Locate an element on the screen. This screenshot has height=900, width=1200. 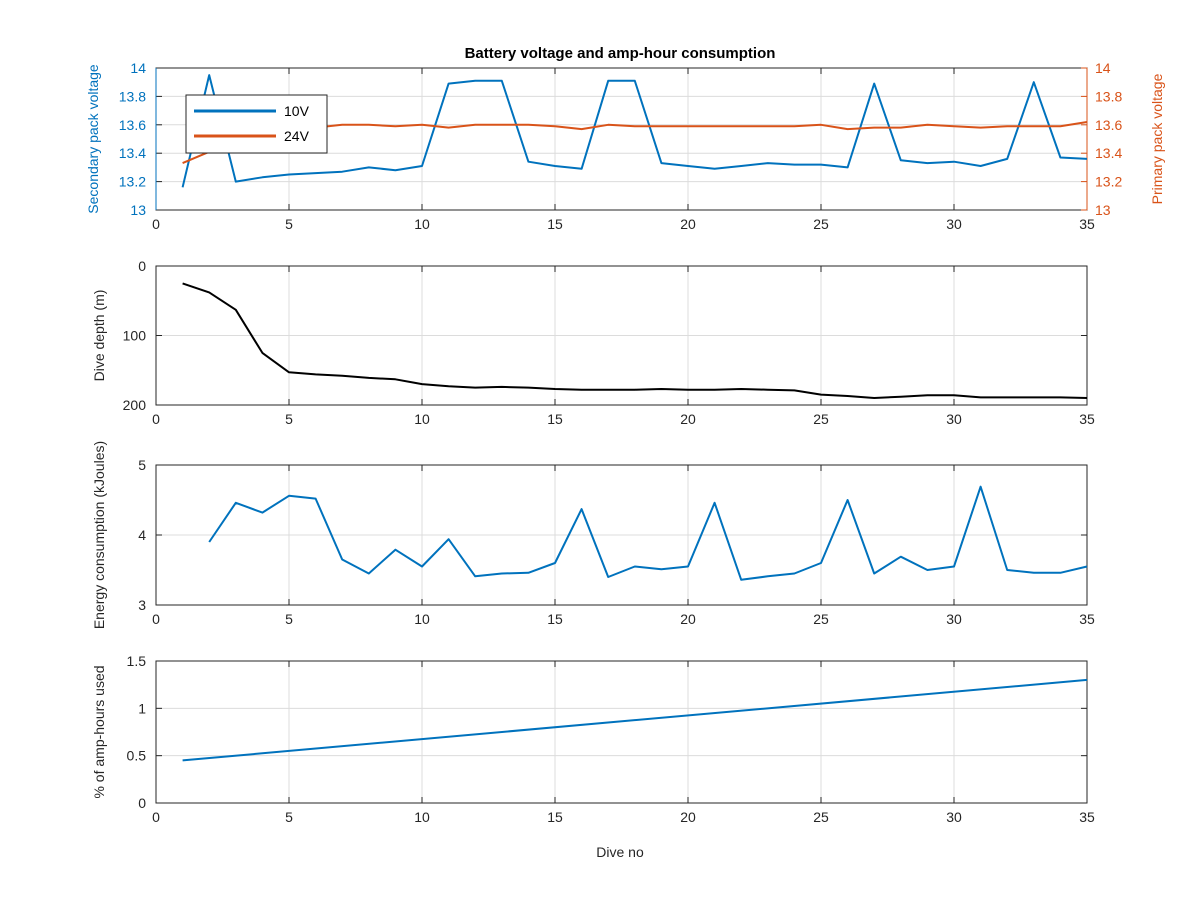
right-y-tick-label: 13.6 is located at coordinates (1108, 125).